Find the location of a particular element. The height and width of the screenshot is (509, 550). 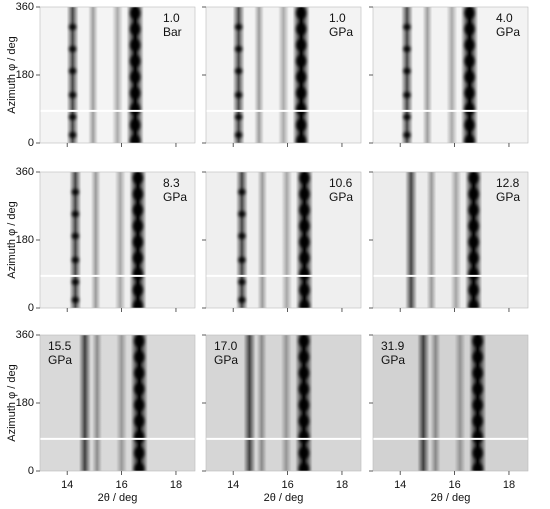

pressure-label: 31.9 is located at coordinates (393, 346).